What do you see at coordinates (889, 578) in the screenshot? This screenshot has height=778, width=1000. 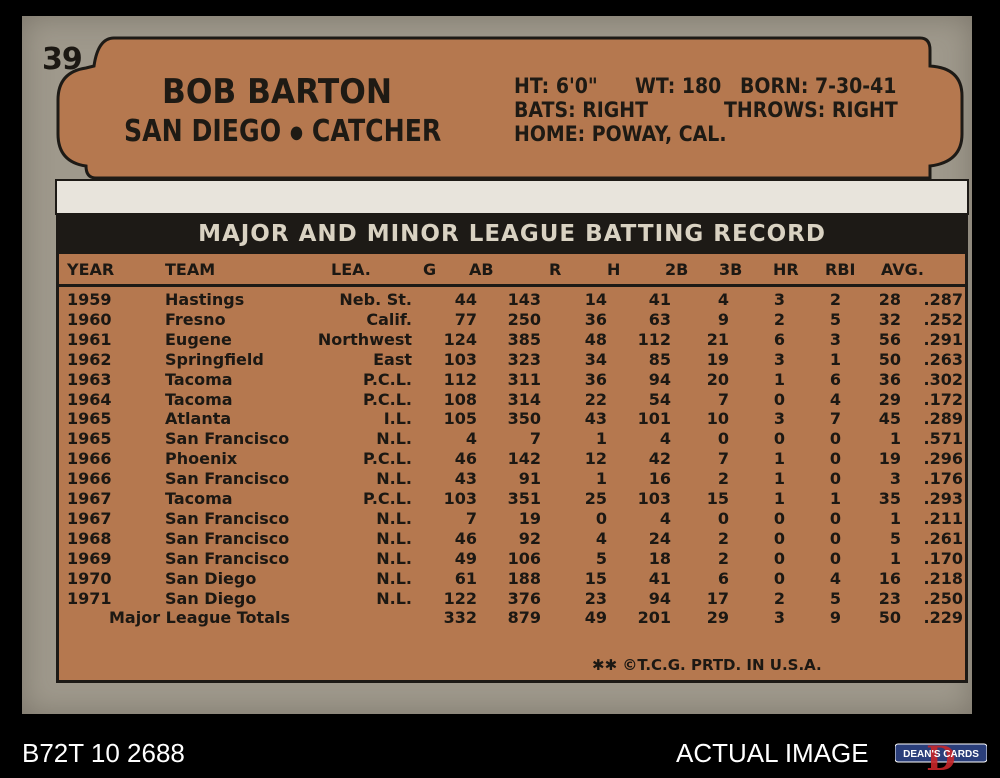 I see `cell-rbi: 16` at bounding box center [889, 578].